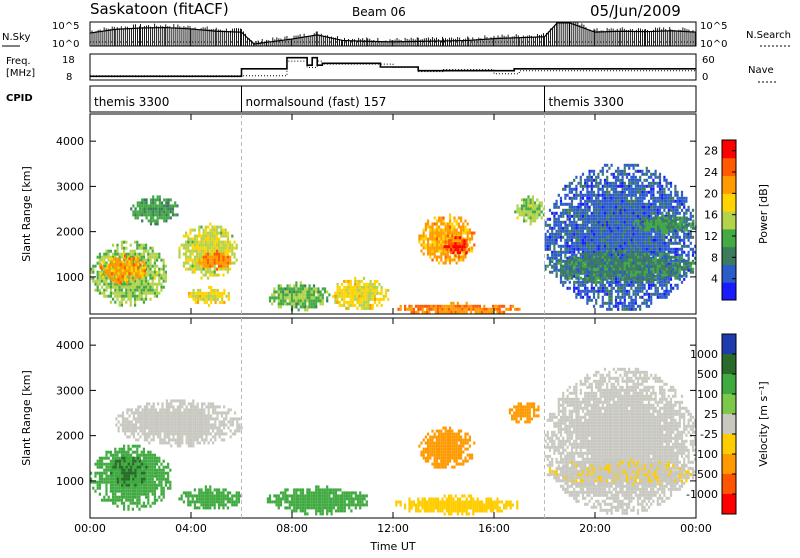  I want to click on nsearch-tick-top: 10^5, so click(713, 26).